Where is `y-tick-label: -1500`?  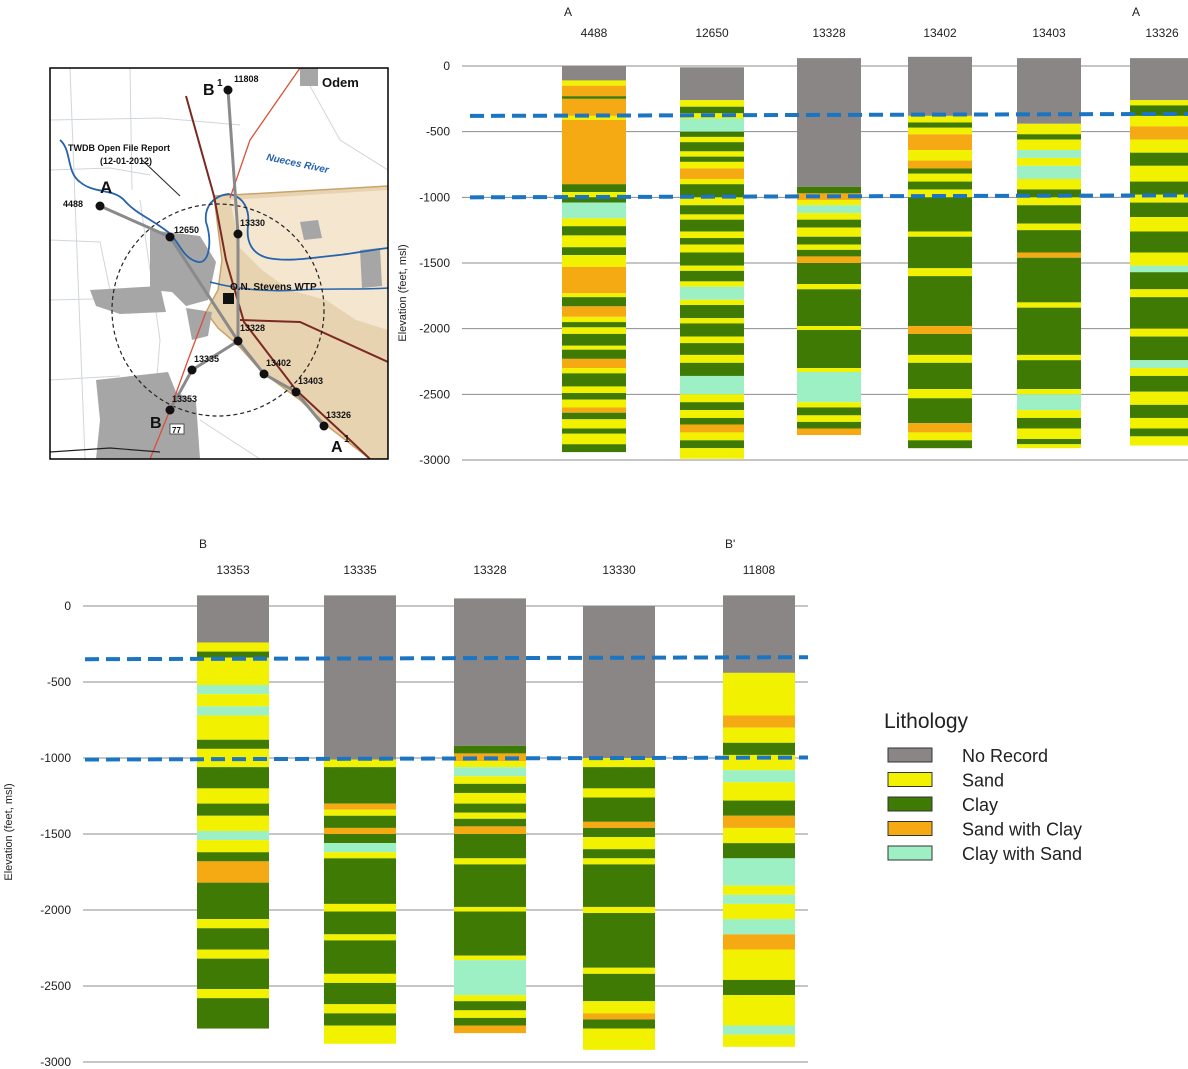 y-tick-label: -1500 is located at coordinates (55, 834).